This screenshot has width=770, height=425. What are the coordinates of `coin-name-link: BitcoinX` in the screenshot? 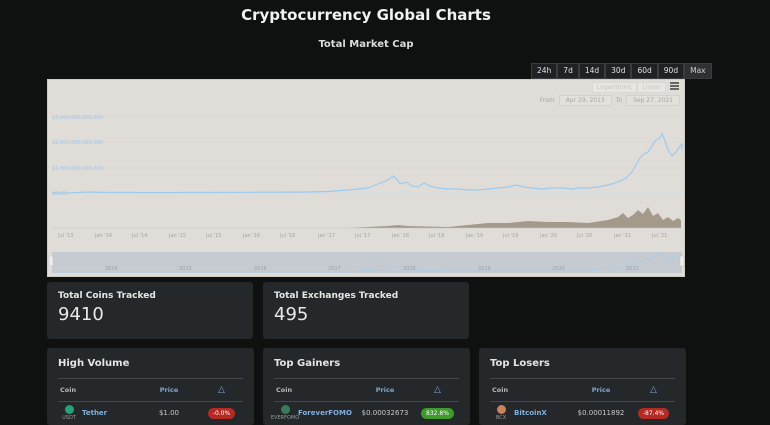 It's located at (530, 413).